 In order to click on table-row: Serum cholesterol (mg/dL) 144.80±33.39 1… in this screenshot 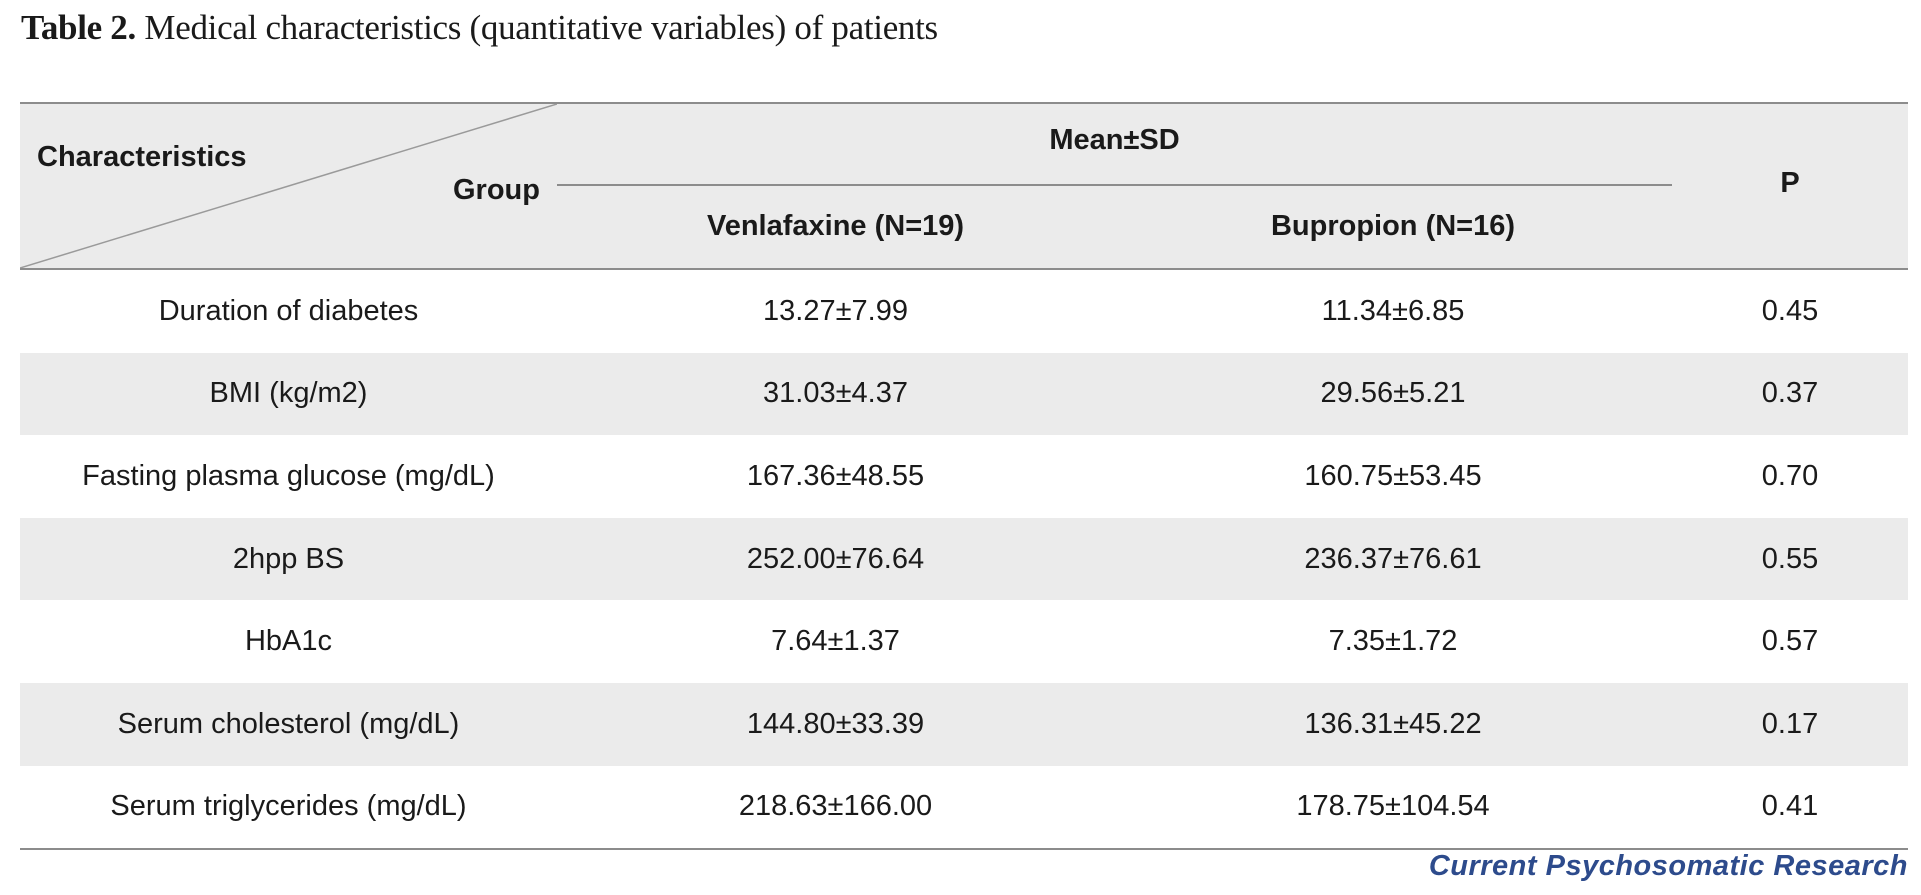, I will do `click(964, 724)`.